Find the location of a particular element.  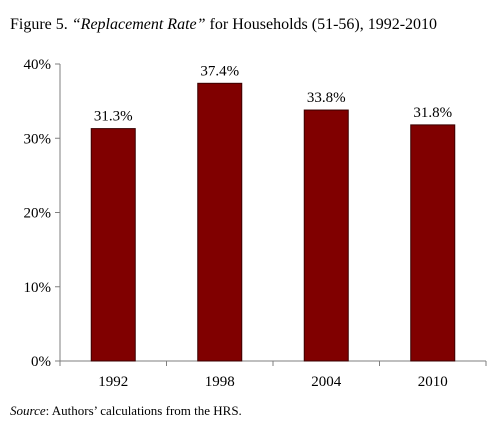

data-label: 31.8% is located at coordinates (432, 113).